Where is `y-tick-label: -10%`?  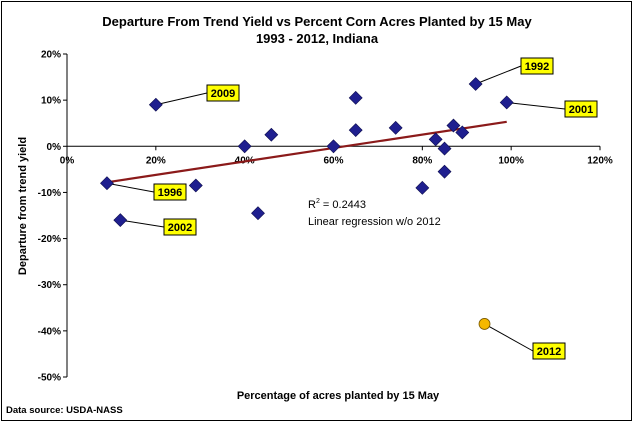 y-tick-label: -10% is located at coordinates (49, 193).